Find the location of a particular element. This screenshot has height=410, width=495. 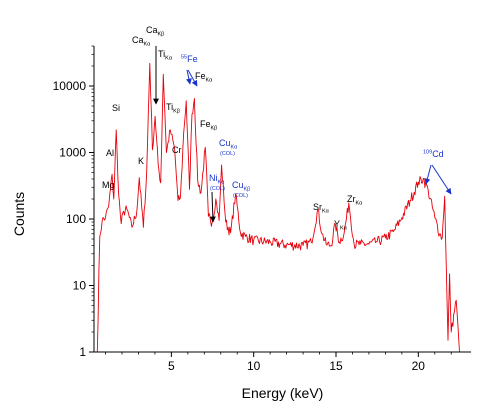

peak-label-fe: FeKα is located at coordinates (204, 77).